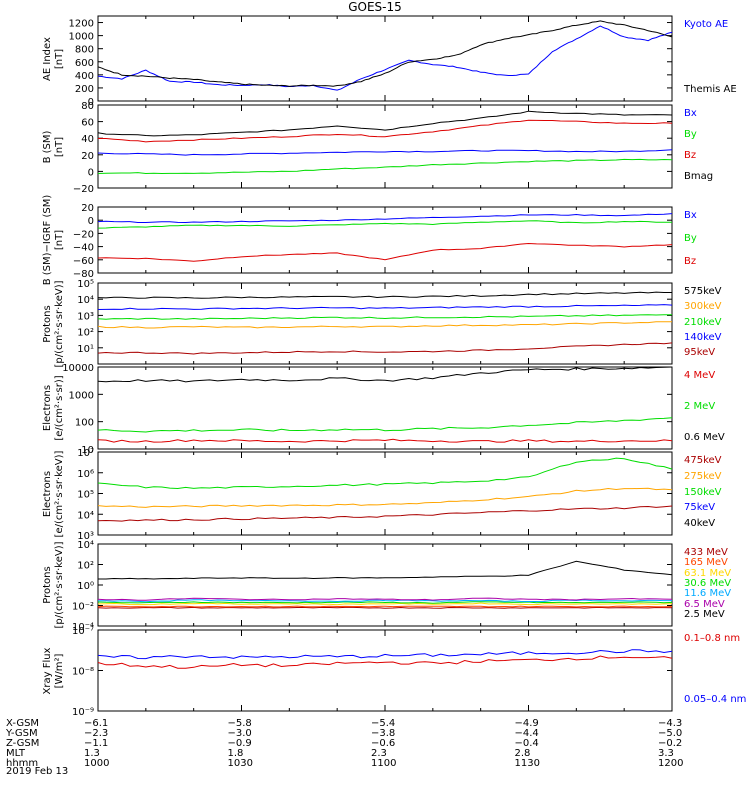 This screenshot has height=800, width=750. I want to click on y-tick-label: 10, so click(87, 450).